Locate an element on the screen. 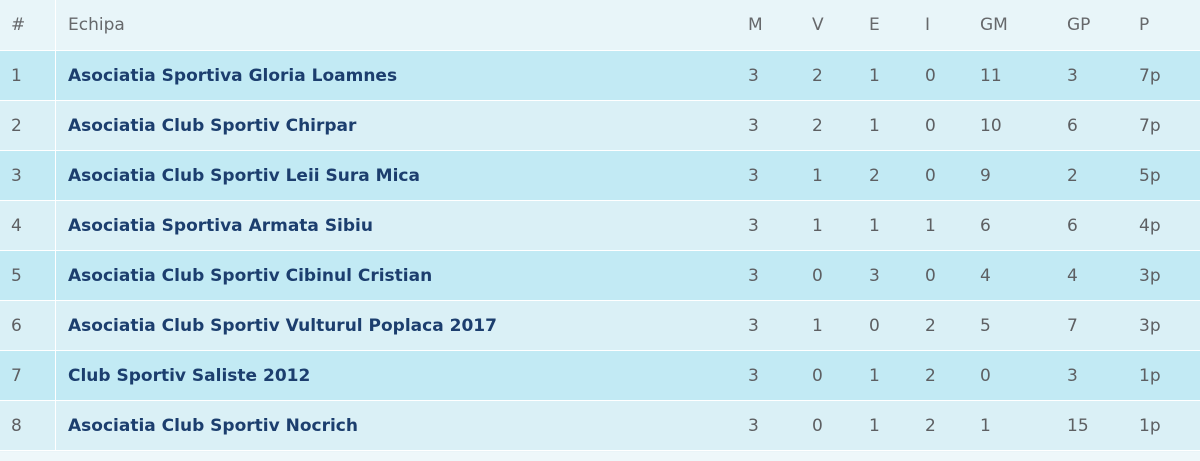 Image resolution: width=1200 pixels, height=461 pixels. points-cell: 4p is located at coordinates (1150, 225).